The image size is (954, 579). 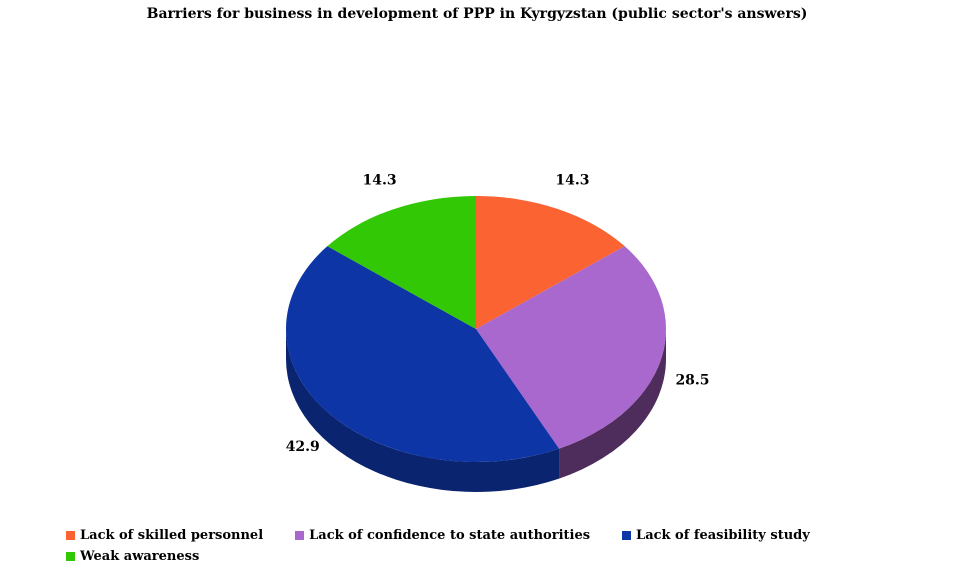 I want to click on legend-item-lack-of-feasibility-study: Lack of feasibility study, so click(x=716, y=535).